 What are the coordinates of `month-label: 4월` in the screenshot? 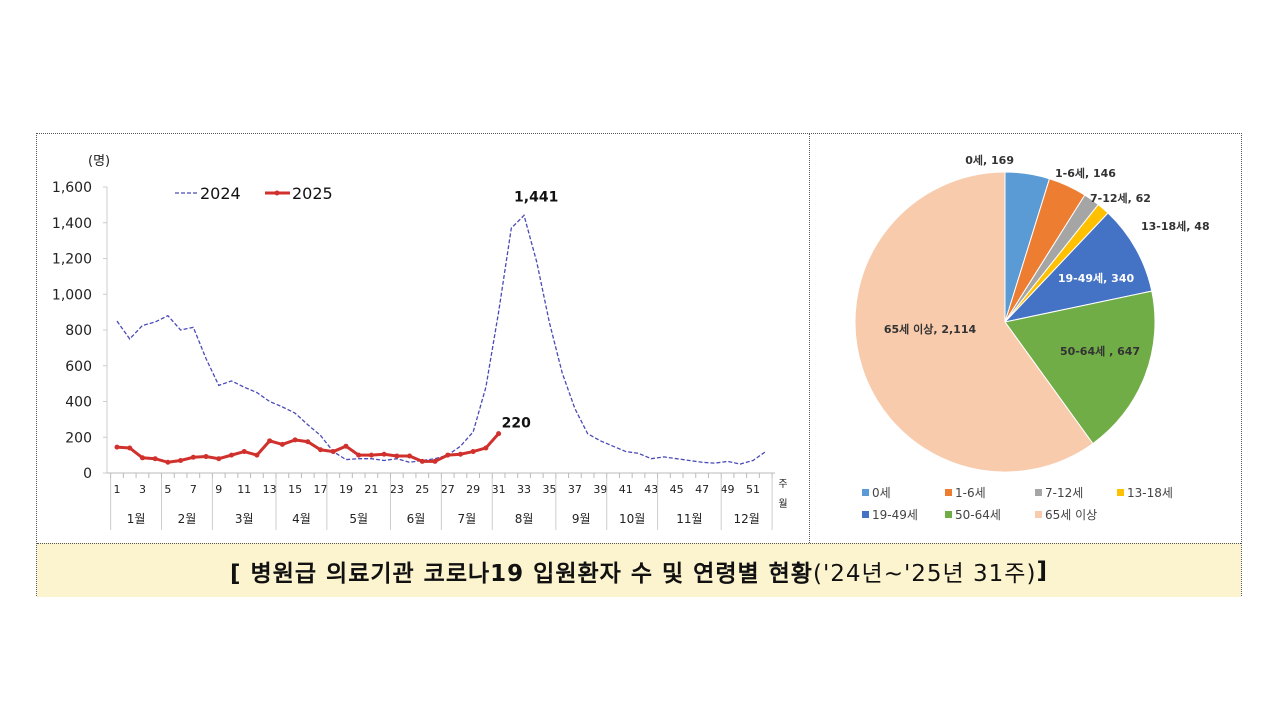 It's located at (301, 519).